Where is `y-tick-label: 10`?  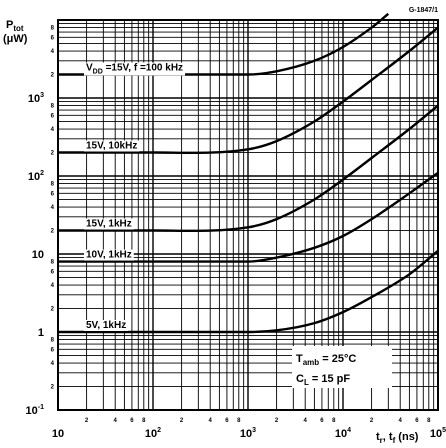
y-tick-label: 10 is located at coordinates (38, 255).